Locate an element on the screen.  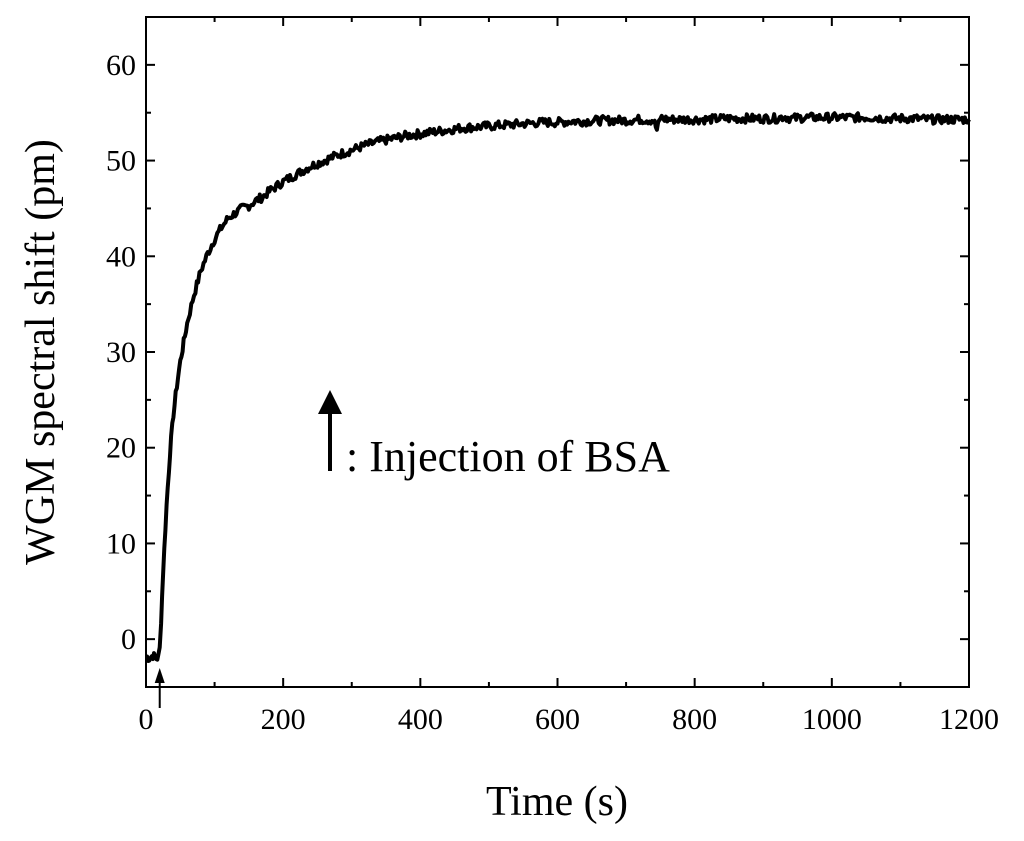
annotation-arrow-head is located at coordinates (330, 402).